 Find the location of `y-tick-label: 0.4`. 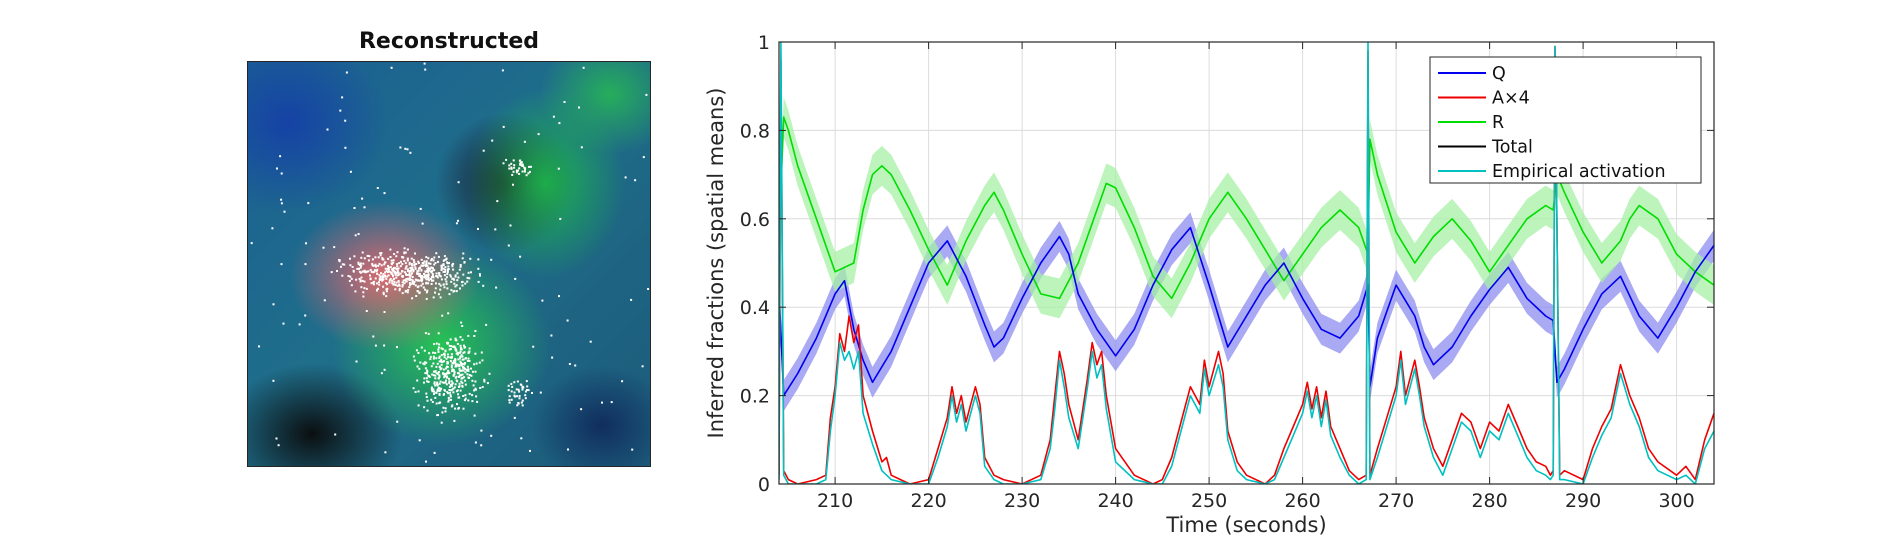

y-tick-label: 0.4 is located at coordinates (755, 308).